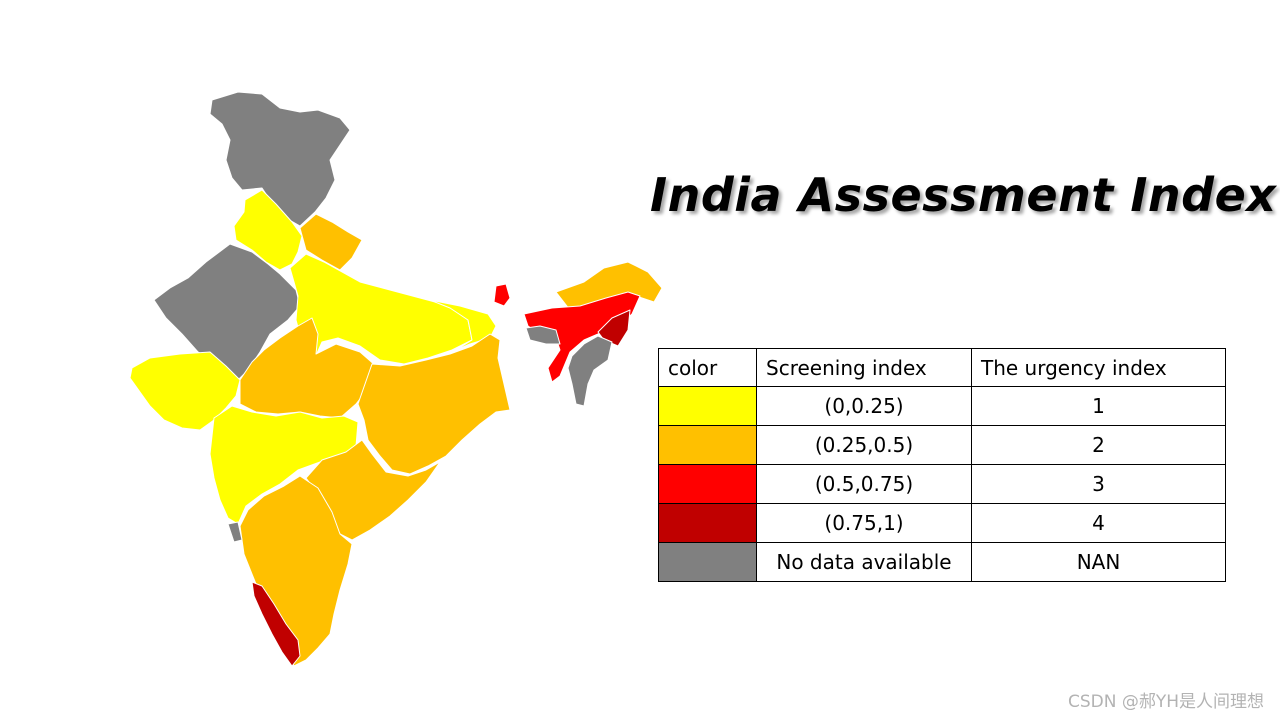  Describe the element at coordinates (1165, 702) in the screenshot. I see `watermark: CSDN @郝YH是人间理想` at that location.